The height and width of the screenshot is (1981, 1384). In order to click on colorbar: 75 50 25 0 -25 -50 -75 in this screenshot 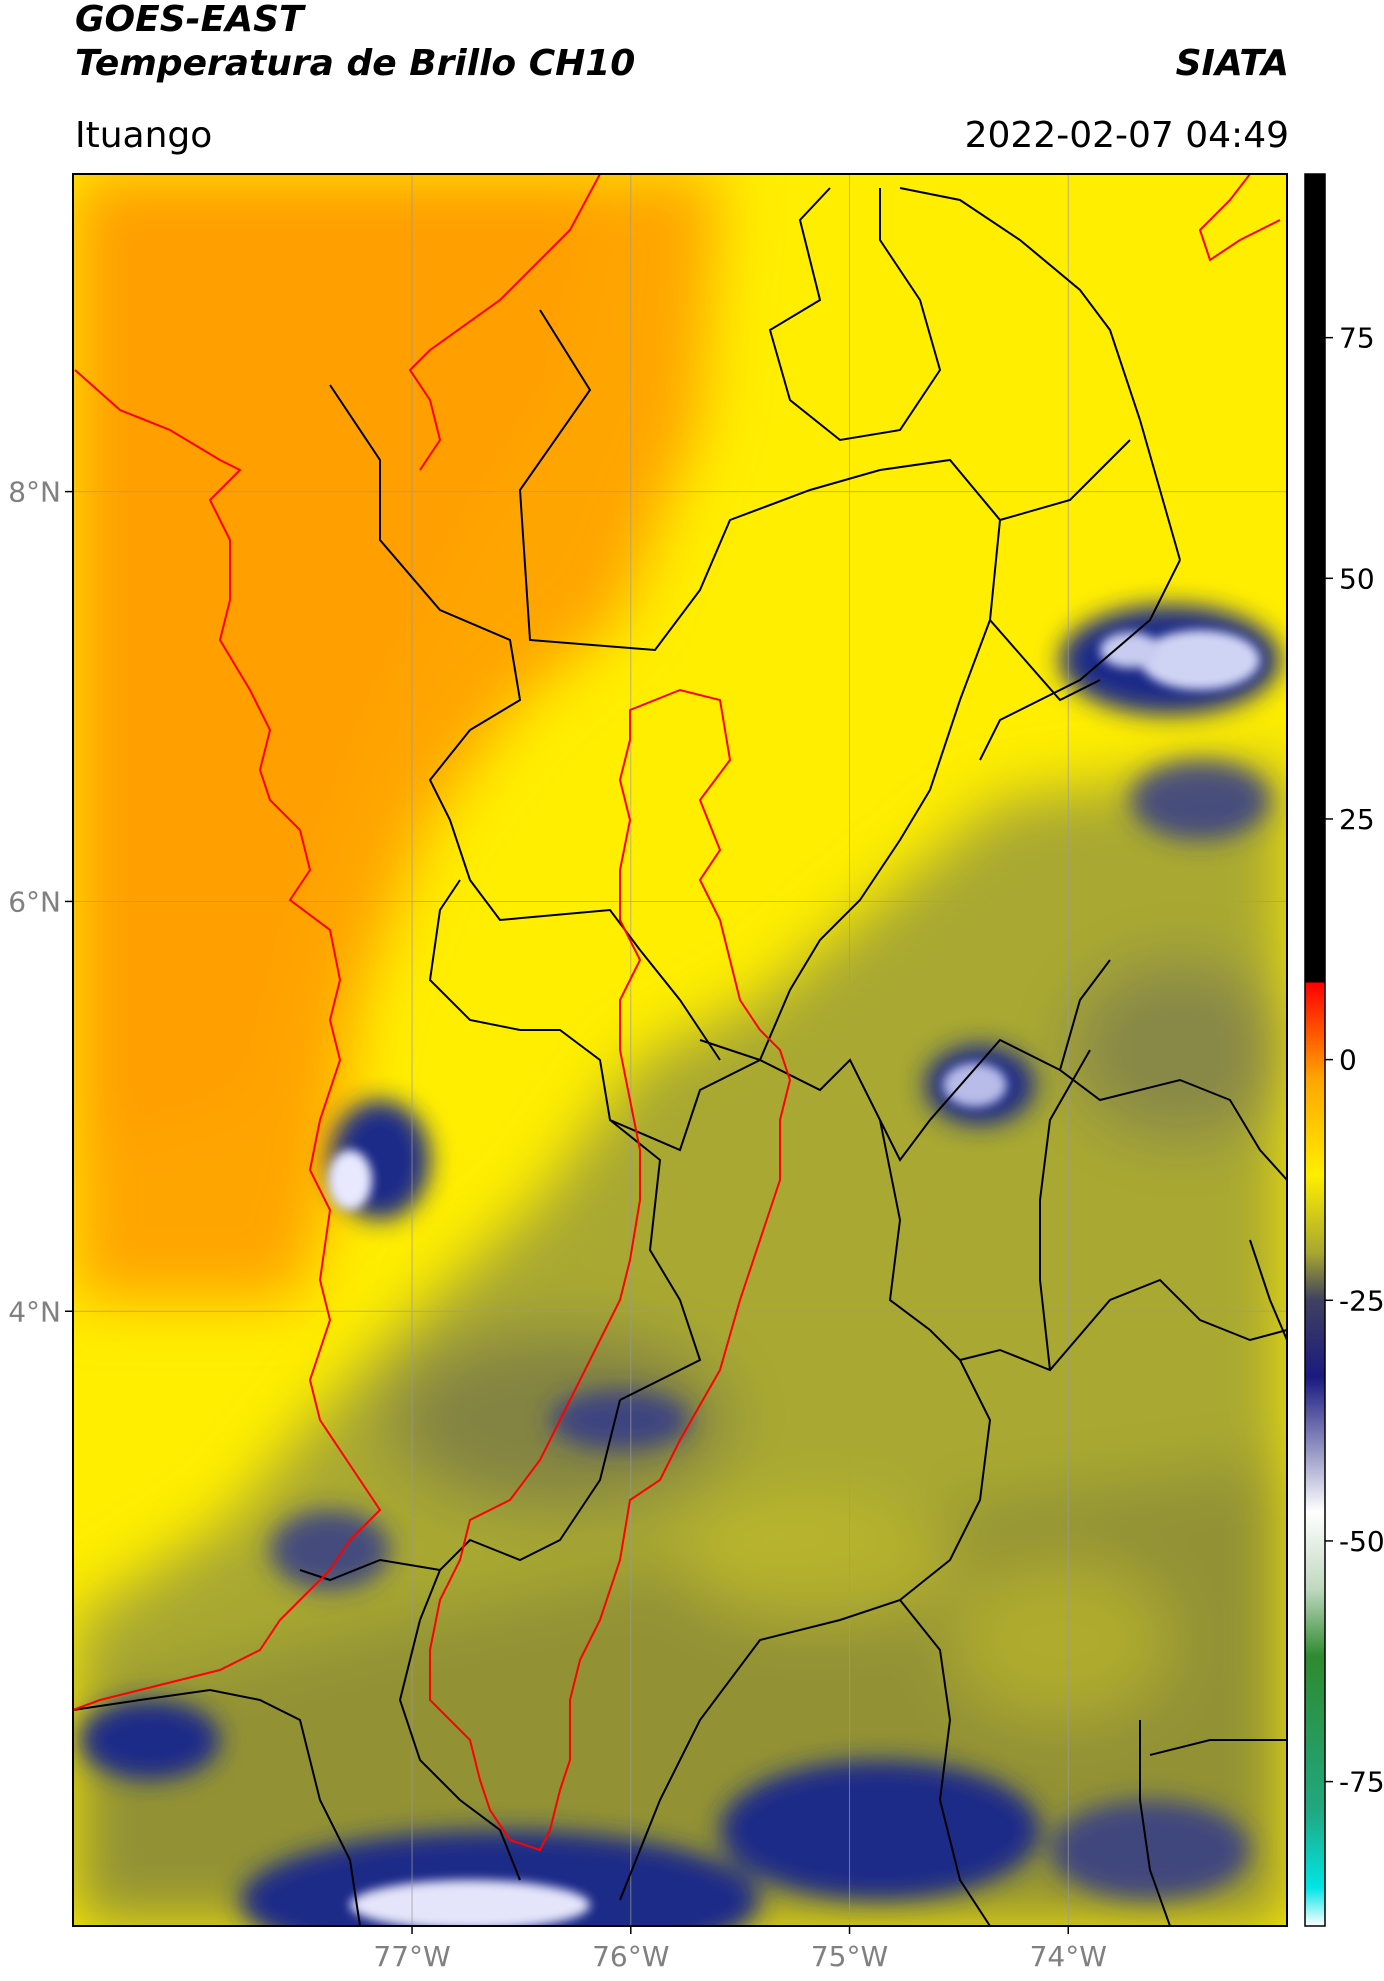, I will do `click(1344, 1050)`.